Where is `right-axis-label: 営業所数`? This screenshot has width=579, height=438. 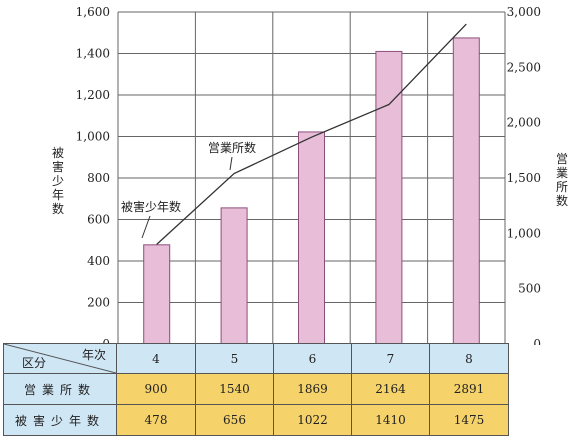
right-axis-label: 営業所数 is located at coordinates (561, 180).